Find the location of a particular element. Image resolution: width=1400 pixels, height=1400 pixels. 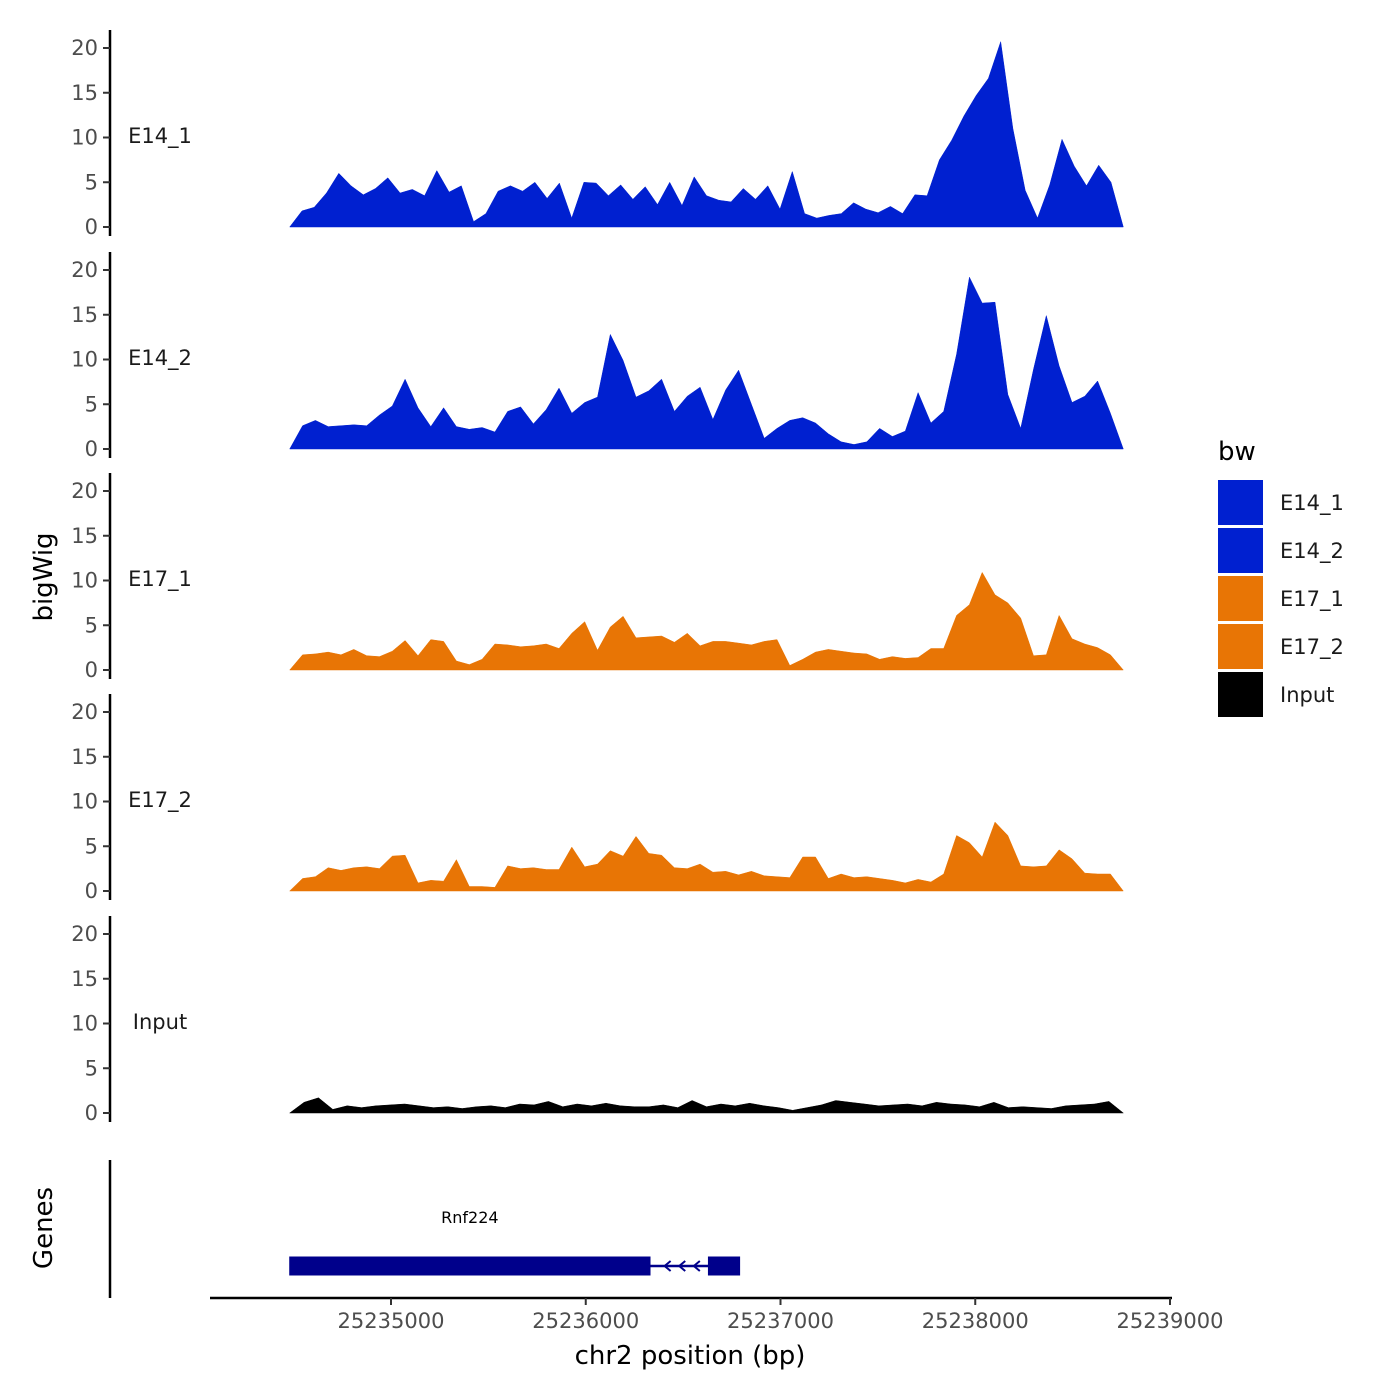

x-tick-label: 25239000 is located at coordinates (1170, 1321).